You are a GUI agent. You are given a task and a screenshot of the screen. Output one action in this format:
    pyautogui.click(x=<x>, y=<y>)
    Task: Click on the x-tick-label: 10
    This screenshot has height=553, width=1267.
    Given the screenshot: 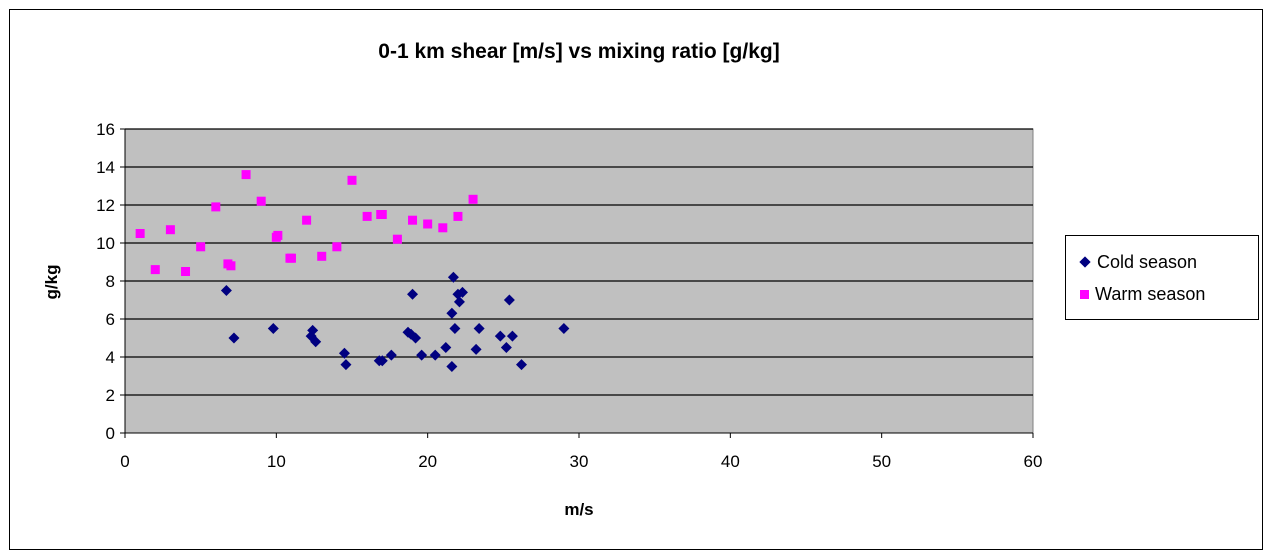 What is the action you would take?
    pyautogui.click(x=276, y=461)
    